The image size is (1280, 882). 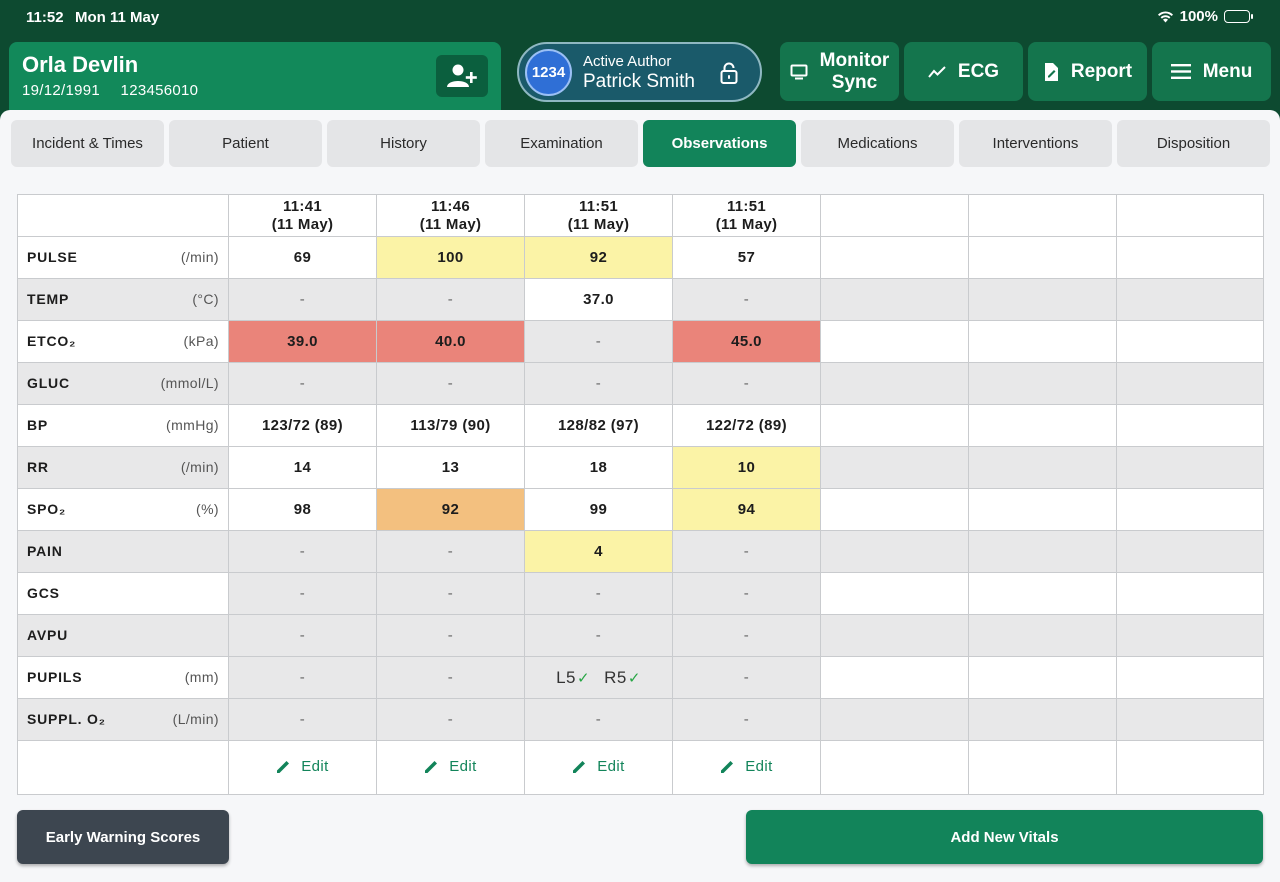 What do you see at coordinates (963, 71) in the screenshot?
I see `ecg-button: ECG` at bounding box center [963, 71].